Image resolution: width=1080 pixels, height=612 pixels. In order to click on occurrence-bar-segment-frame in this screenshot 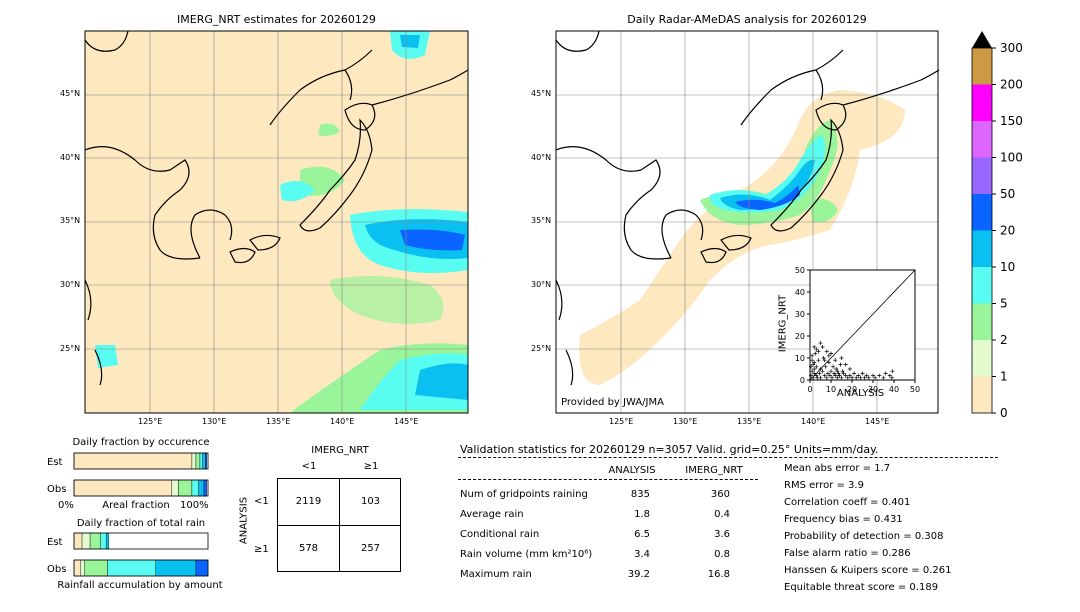, I will do `click(141, 488)`.